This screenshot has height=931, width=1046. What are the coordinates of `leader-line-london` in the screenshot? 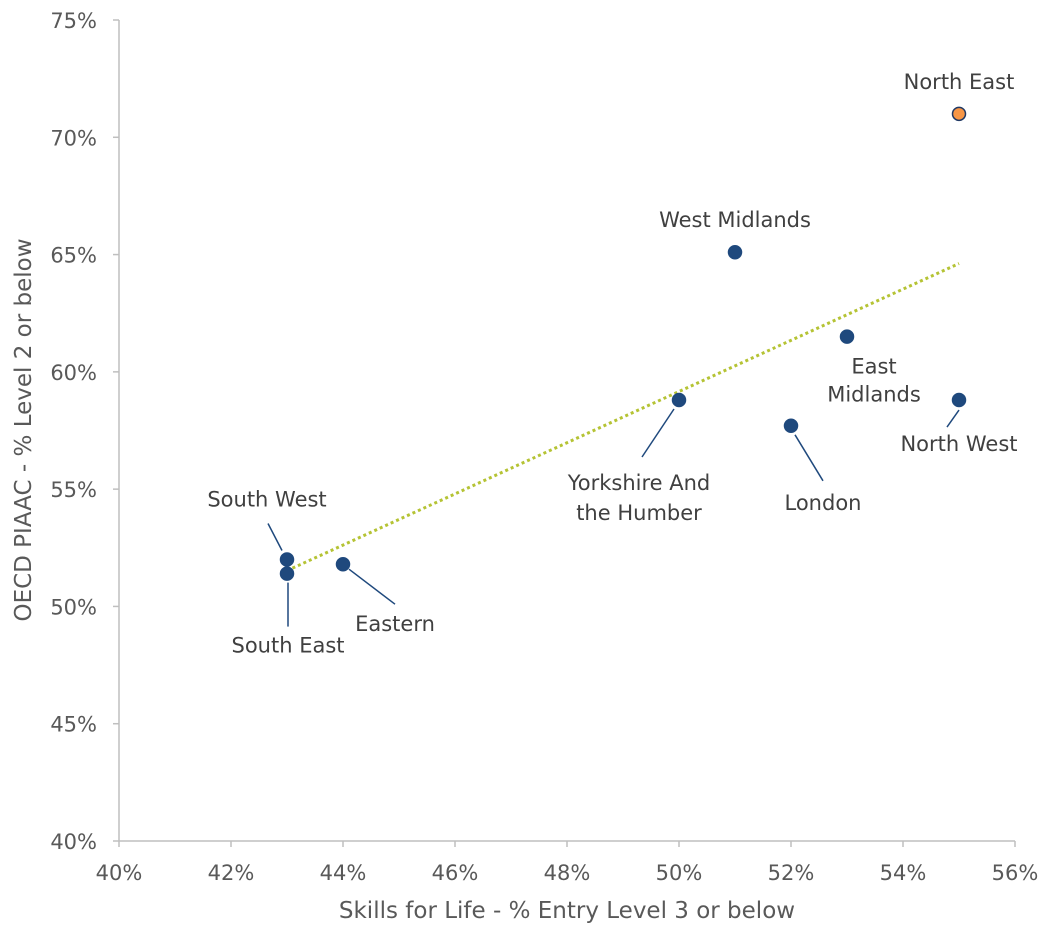 It's located at (809, 458).